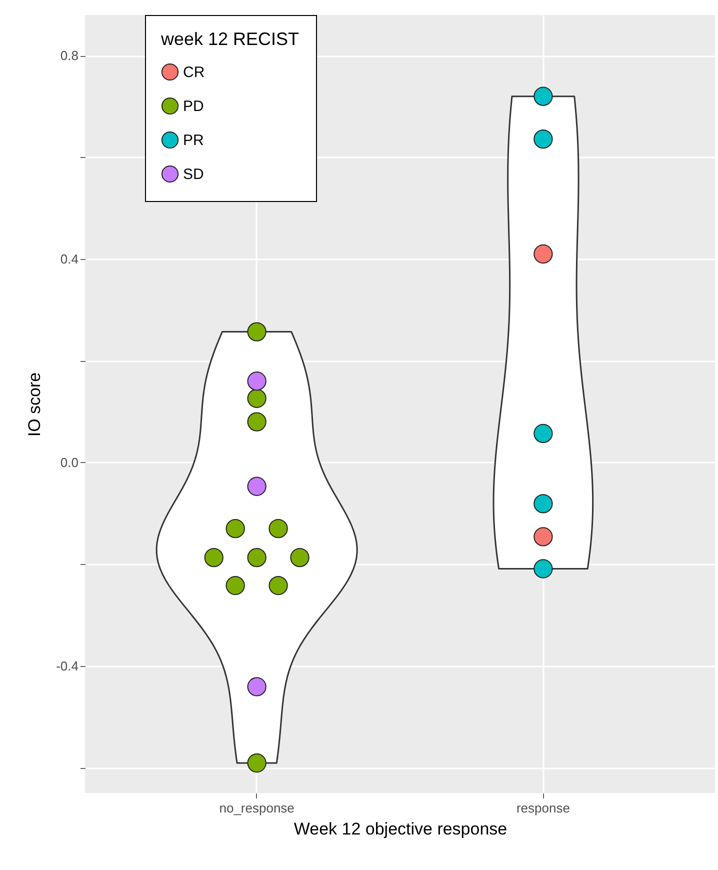 The width and height of the screenshot is (718, 870). Describe the element at coordinates (67, 666) in the screenshot. I see `y-tick-label: -0.4` at that location.